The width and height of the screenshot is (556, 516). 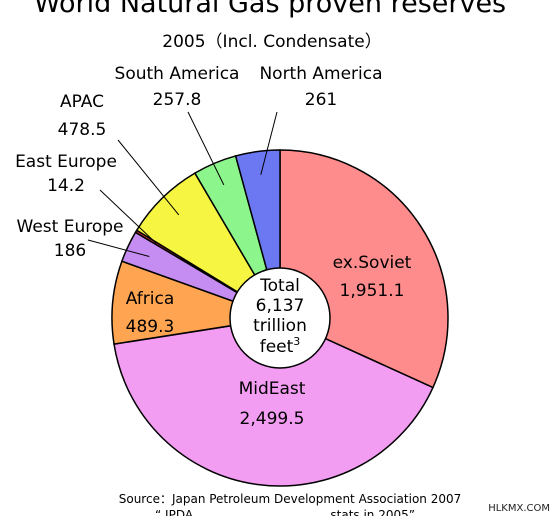 I want to click on label-value-east-europe: 14.2, so click(x=66, y=186).